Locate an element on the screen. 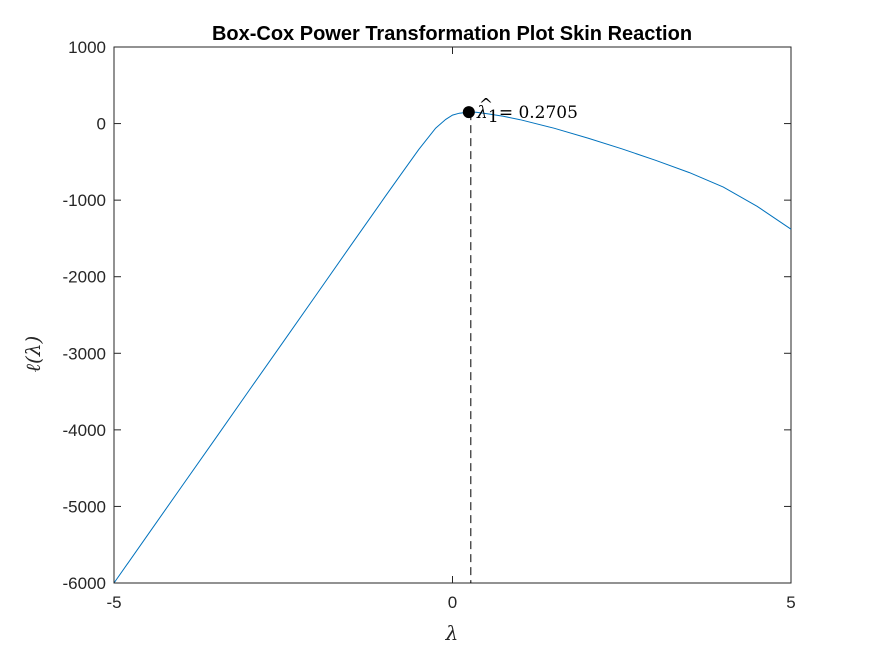 The width and height of the screenshot is (875, 656). y-tick-label: -1000 is located at coordinates (84, 200).